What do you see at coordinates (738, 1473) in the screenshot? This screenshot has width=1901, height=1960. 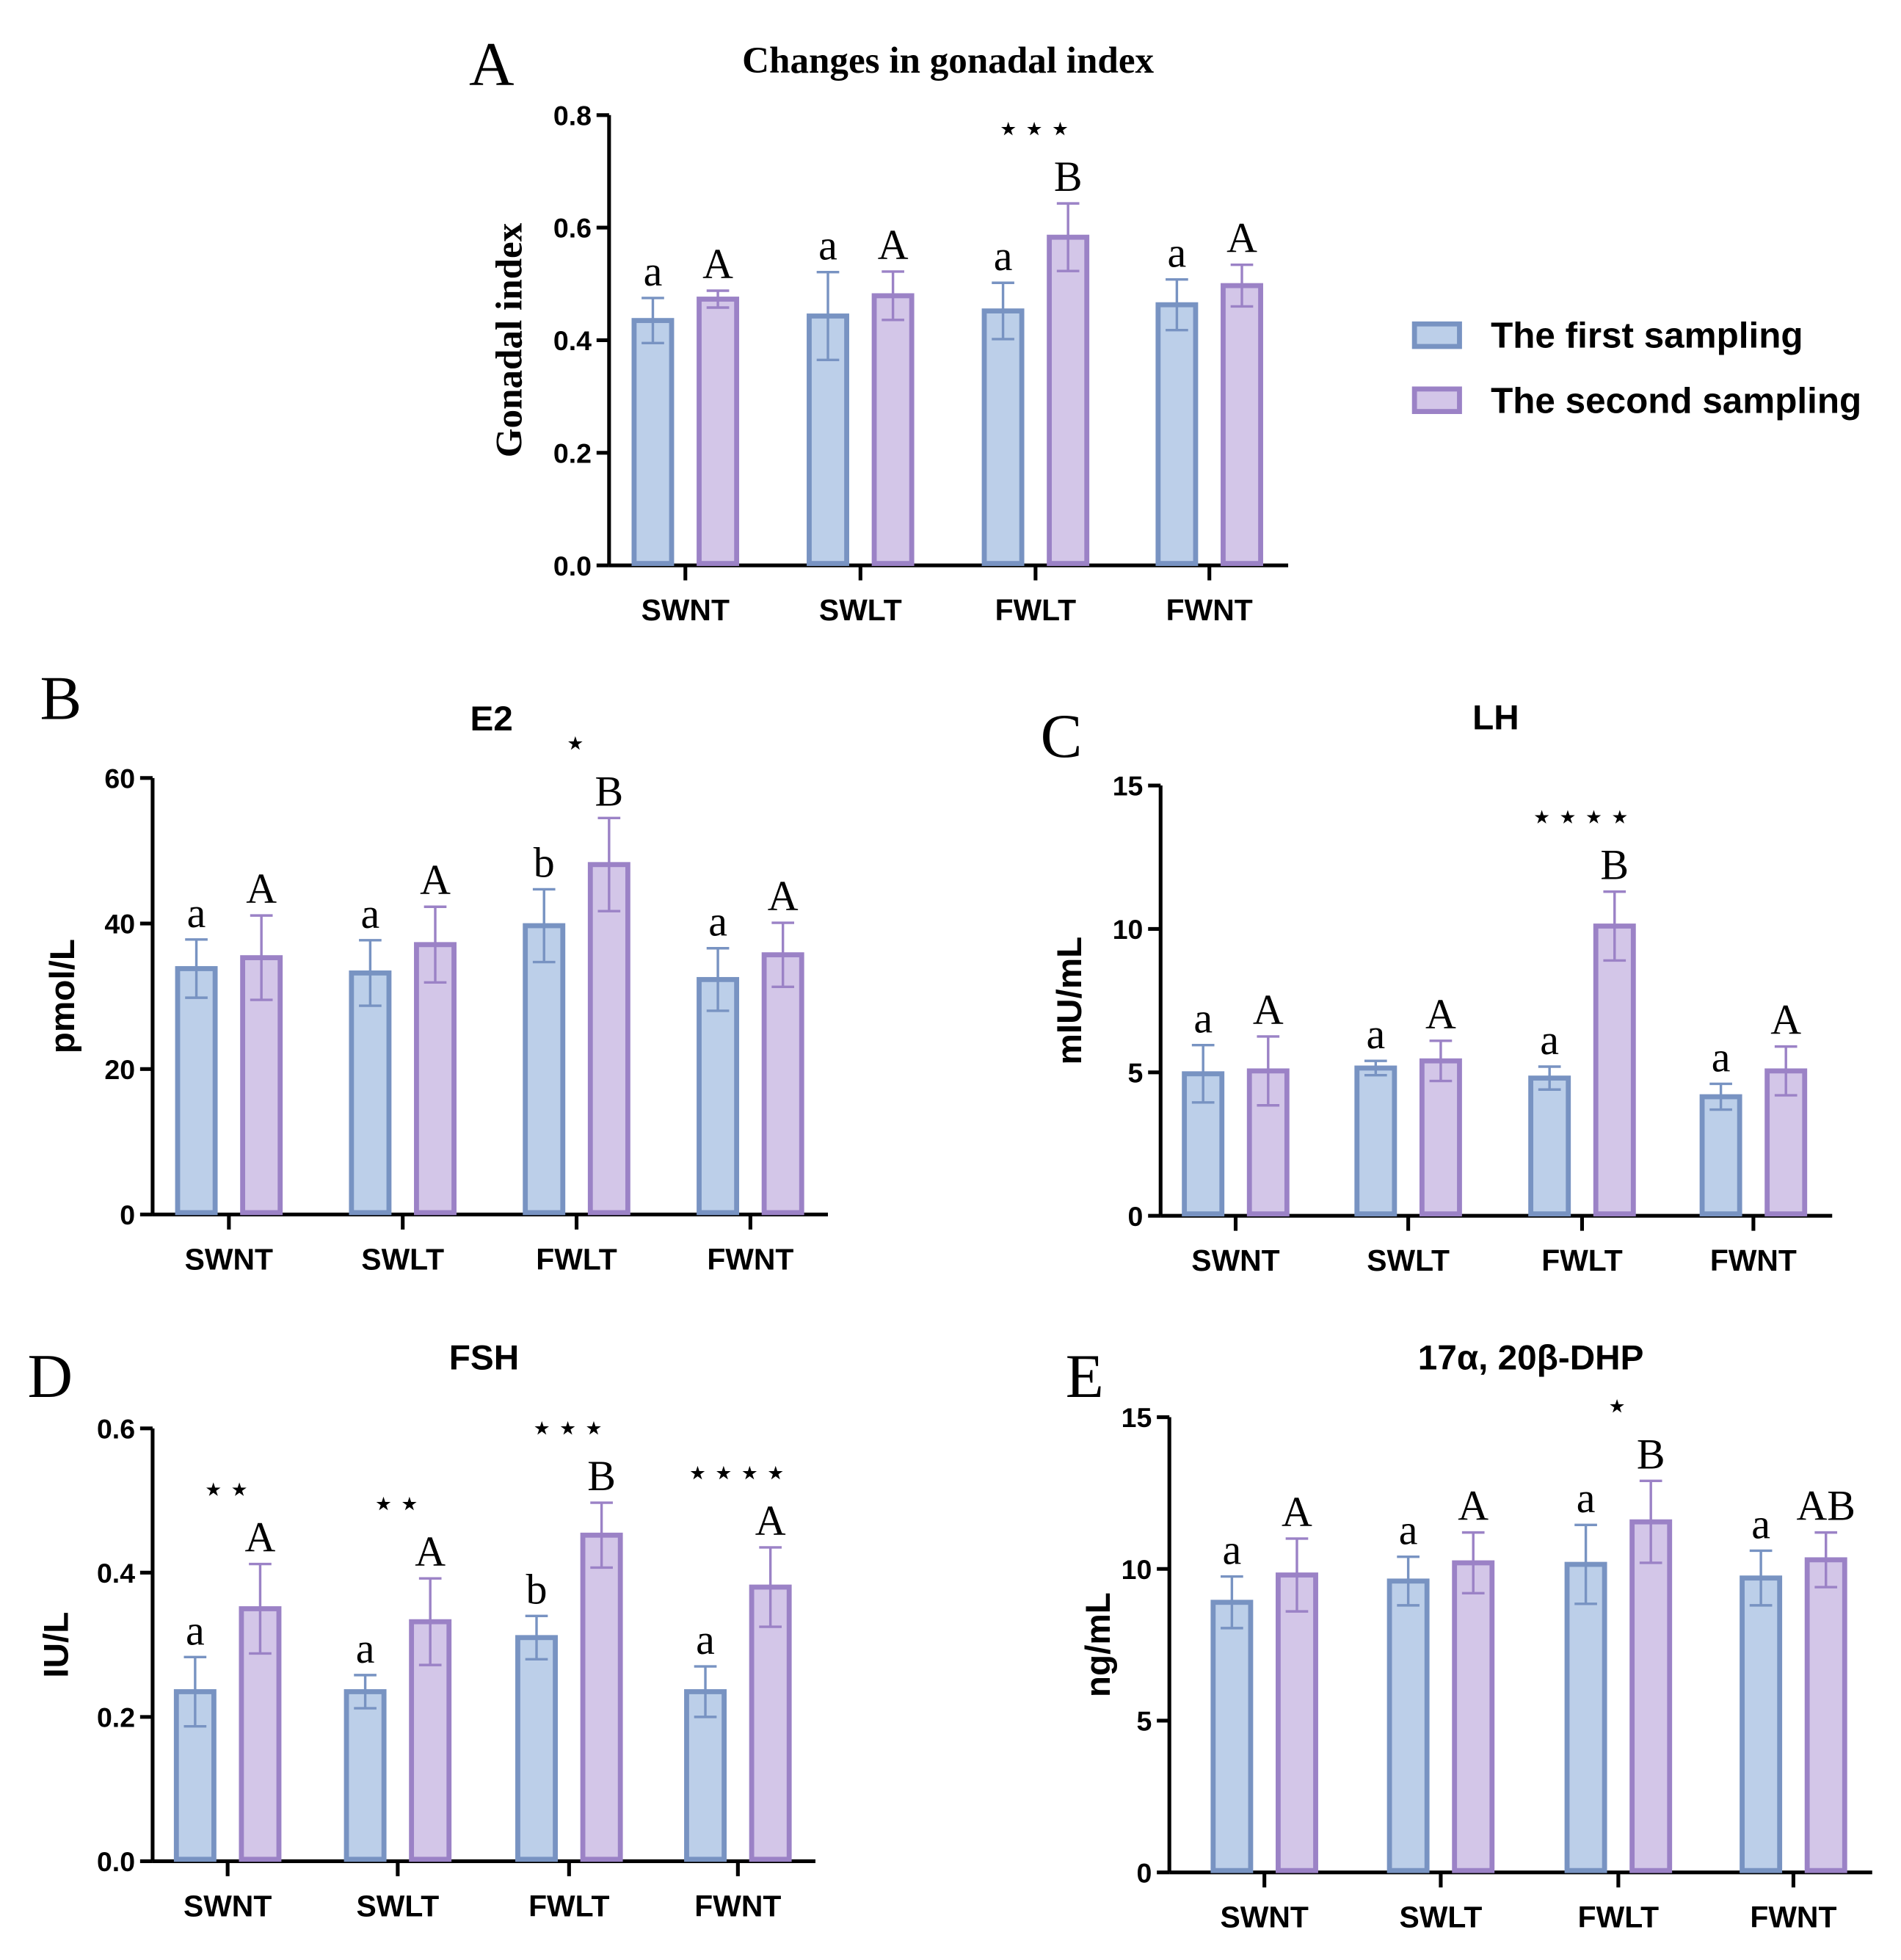 I see `significance-stars: ⋆⋆⋆⋆` at bounding box center [738, 1473].